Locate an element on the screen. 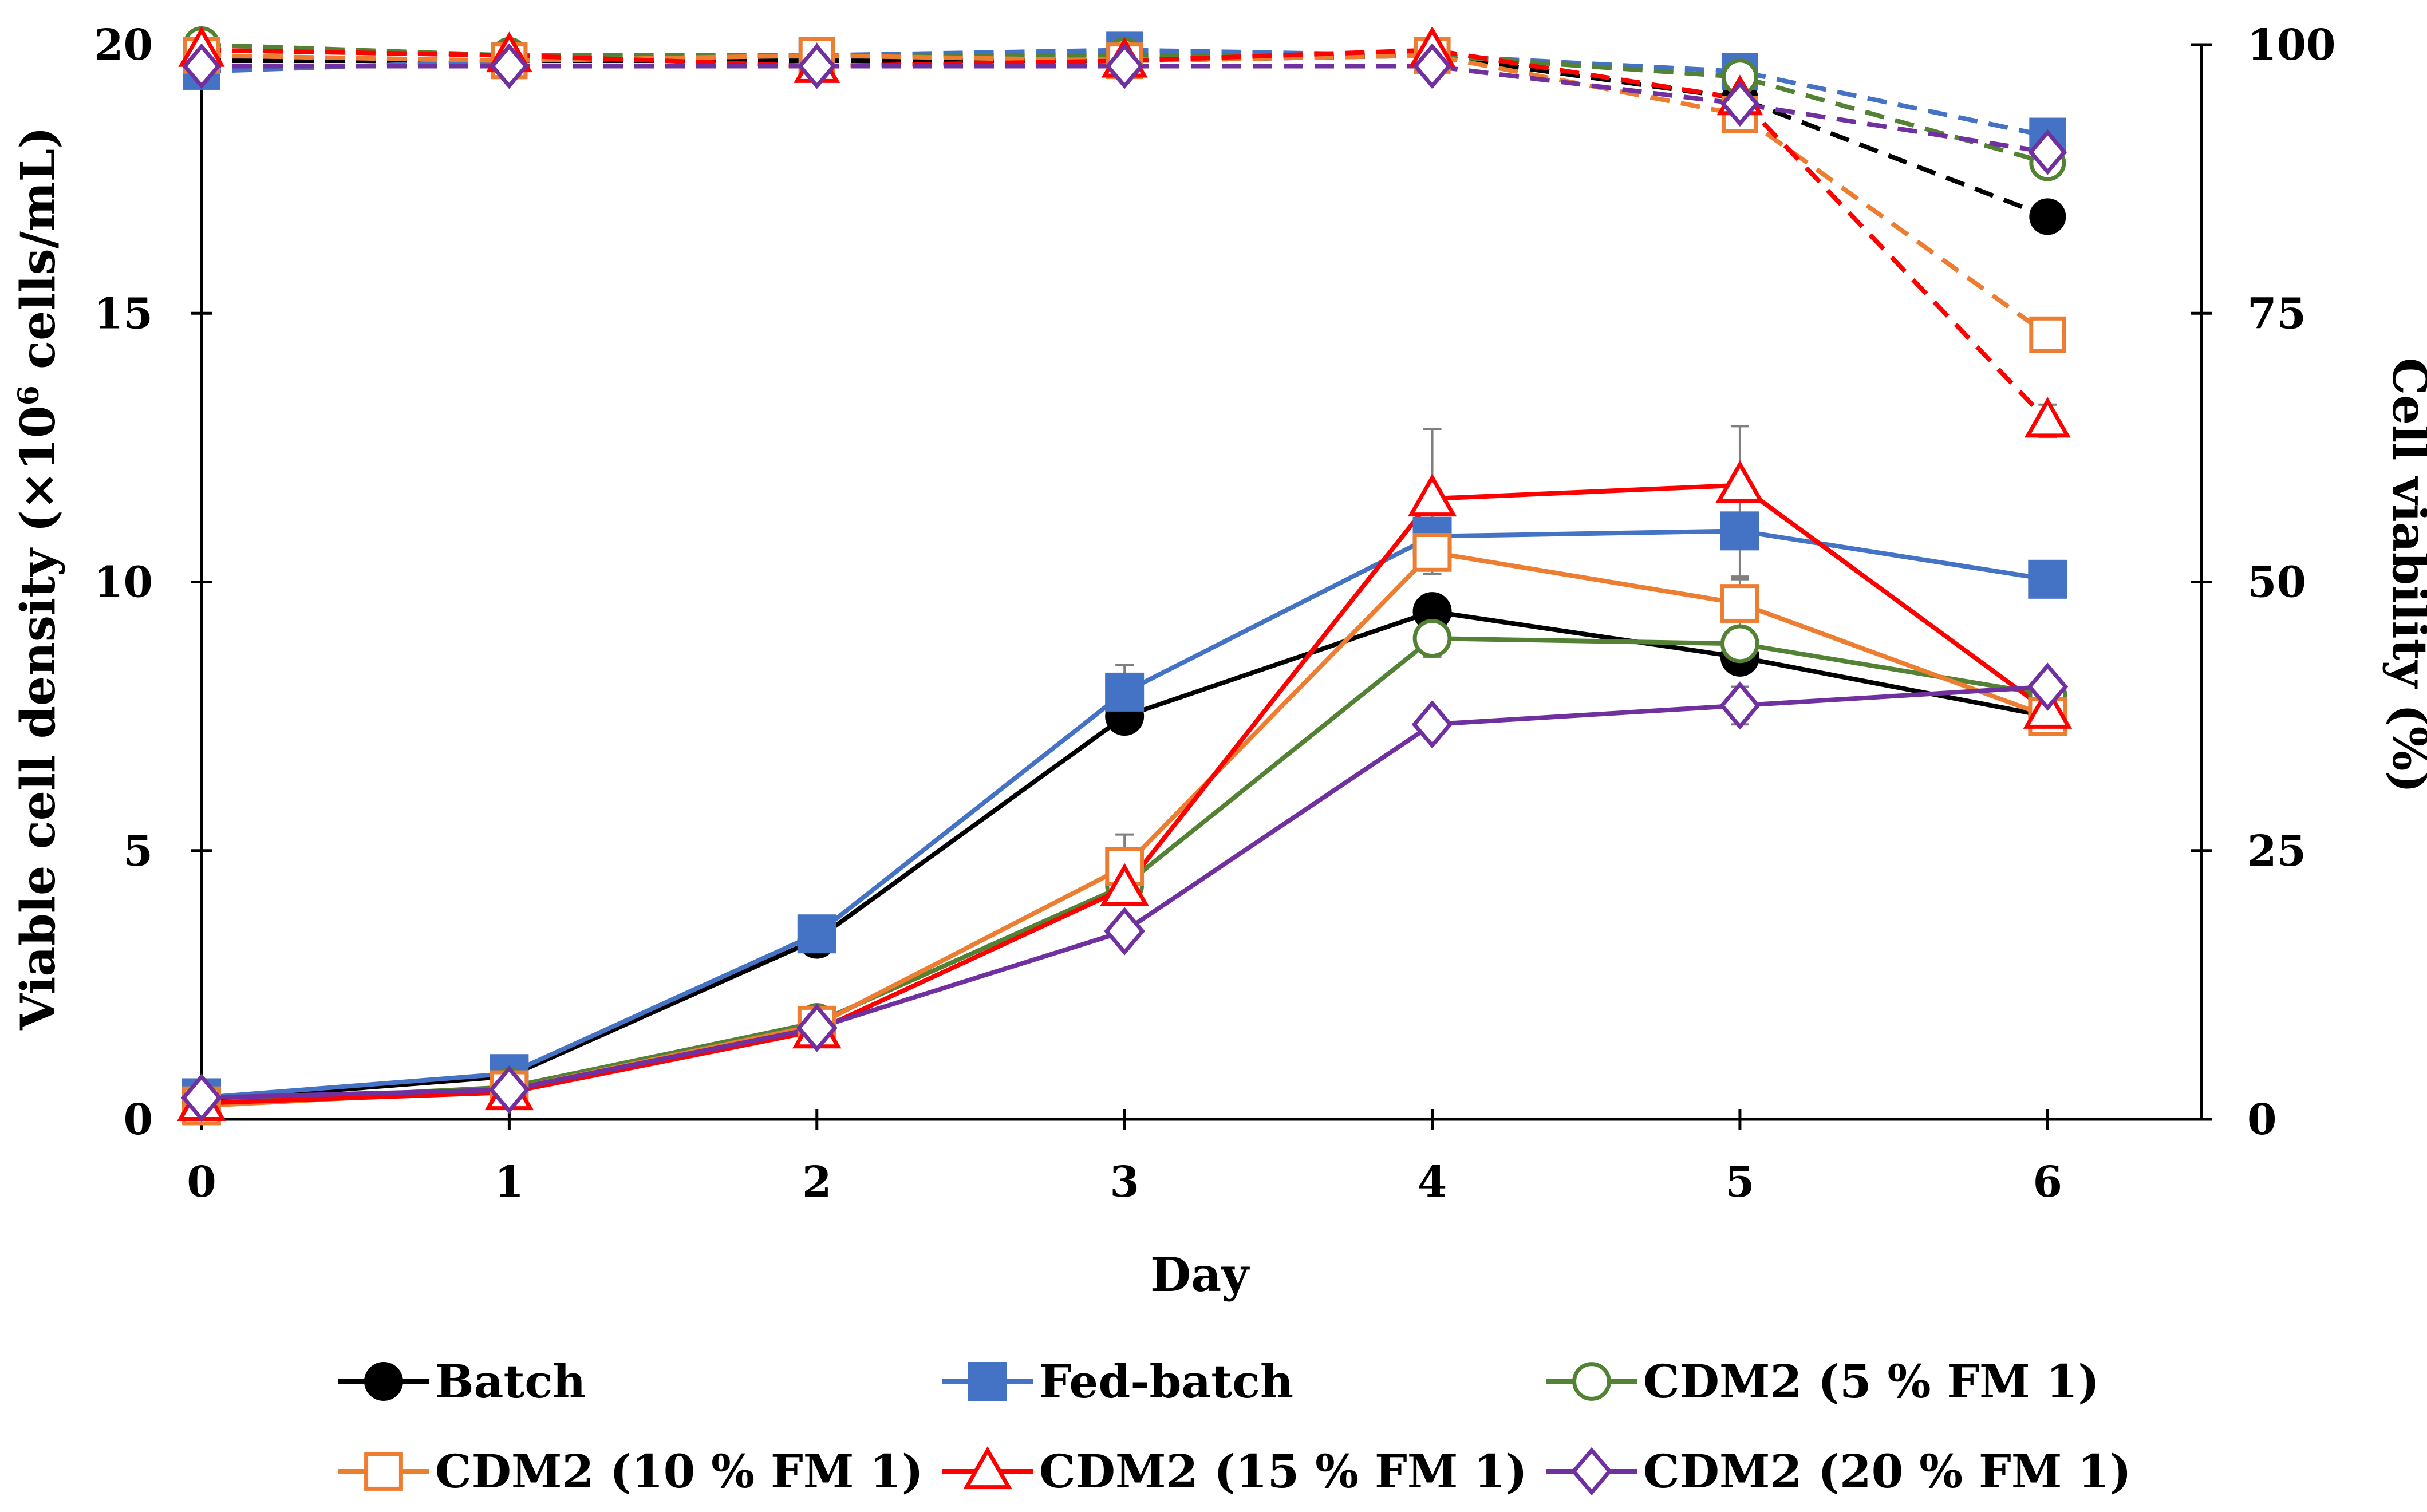  x-tick-label: 4 is located at coordinates (1432, 1182).